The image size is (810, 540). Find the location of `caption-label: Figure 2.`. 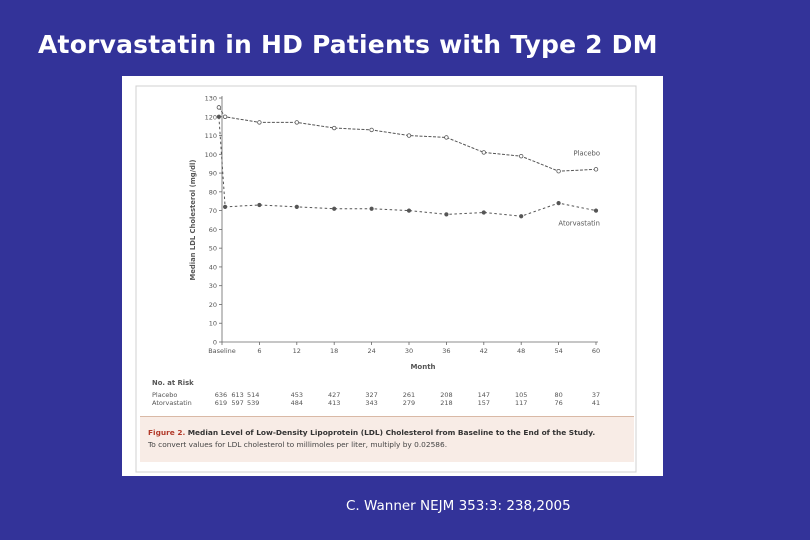

caption-label: Figure 2. is located at coordinates (167, 432).